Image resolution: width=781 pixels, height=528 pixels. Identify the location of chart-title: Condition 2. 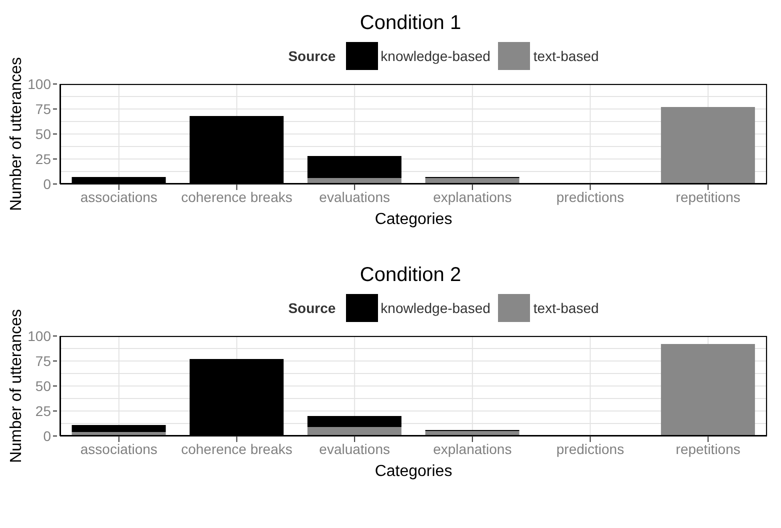
(410, 275).